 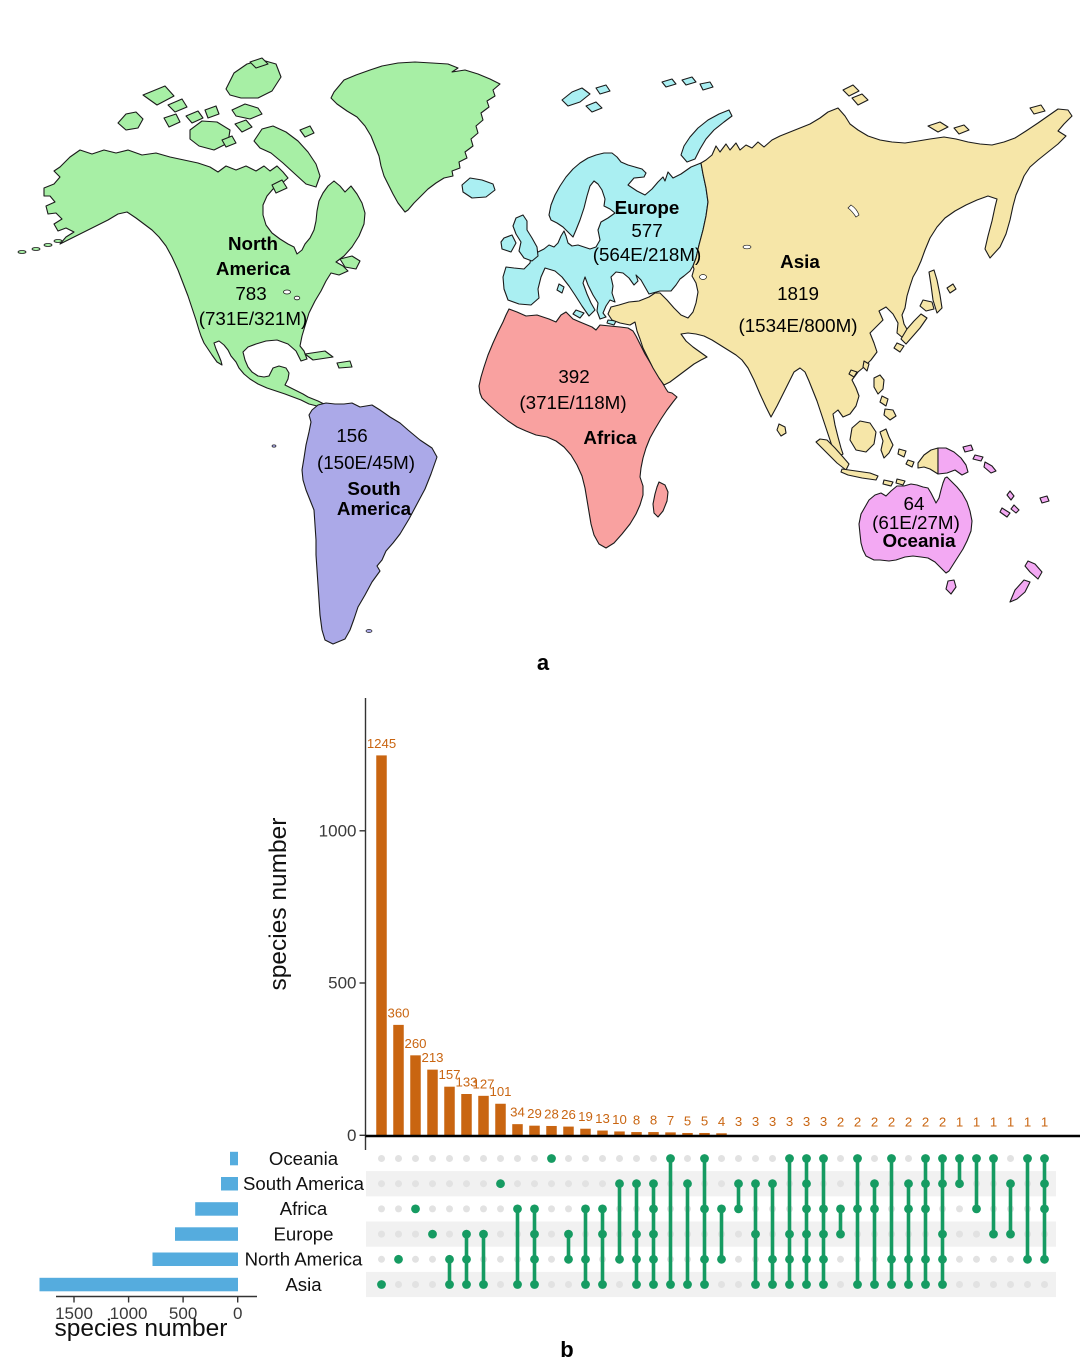 What do you see at coordinates (432, 1057) in the screenshot?
I see `svg-text: 213` at bounding box center [432, 1057].